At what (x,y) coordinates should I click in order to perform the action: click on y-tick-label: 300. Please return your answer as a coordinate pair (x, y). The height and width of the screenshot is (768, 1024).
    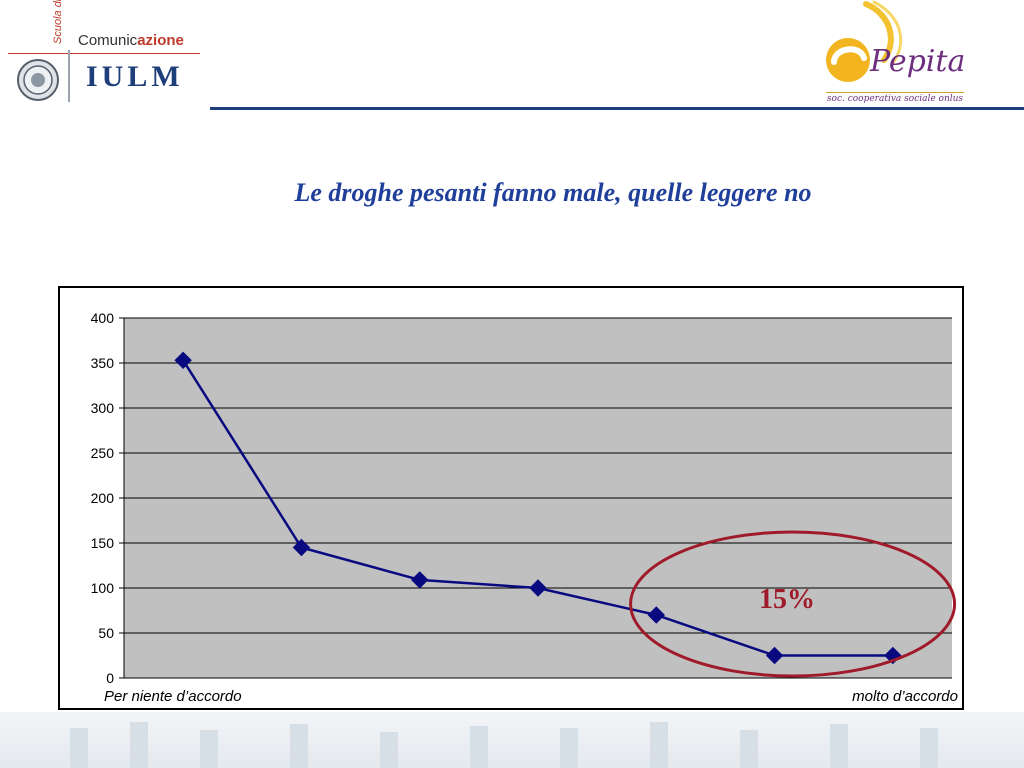
    Looking at the image, I should click on (103, 408).